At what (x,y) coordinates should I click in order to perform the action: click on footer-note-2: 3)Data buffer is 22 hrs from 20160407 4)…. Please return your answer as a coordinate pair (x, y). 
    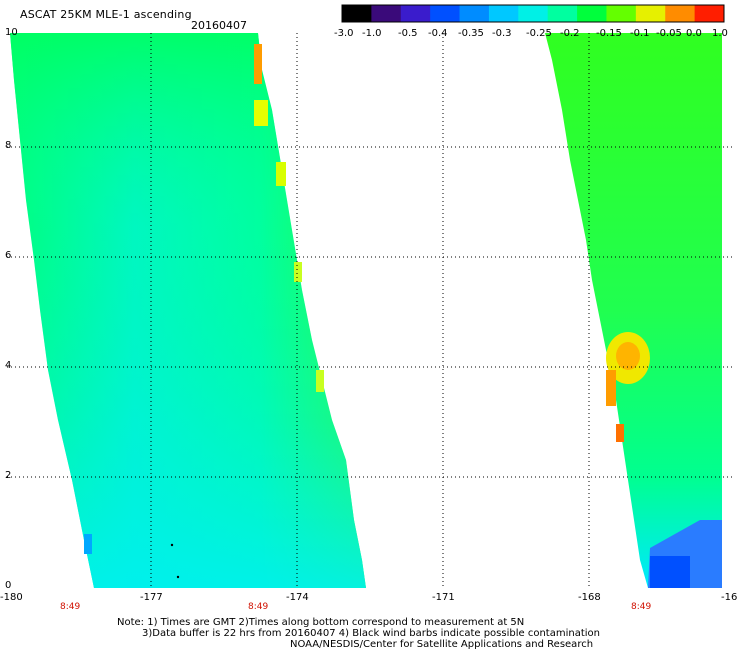
    Looking at the image, I should click on (371, 633).